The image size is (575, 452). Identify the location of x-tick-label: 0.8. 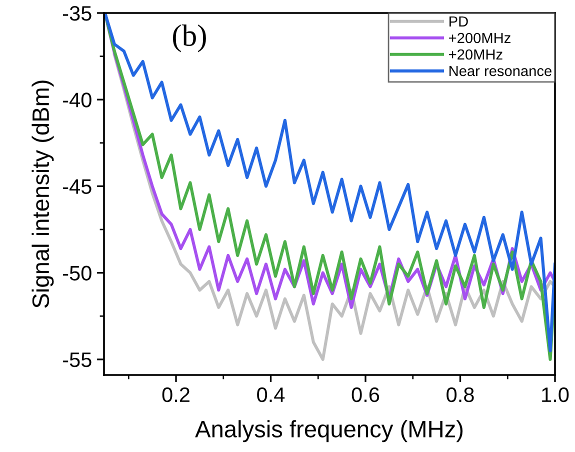
(460, 394).